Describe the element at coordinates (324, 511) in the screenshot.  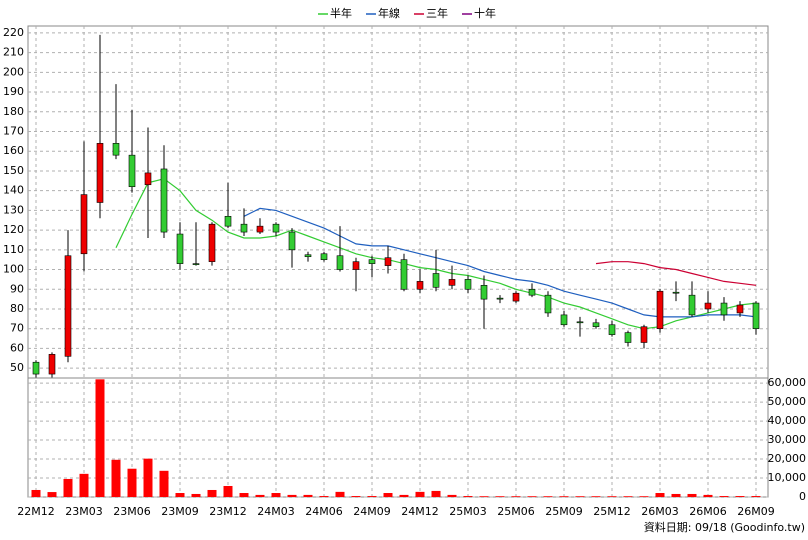
I see `x-tick-label: 24M06` at that location.